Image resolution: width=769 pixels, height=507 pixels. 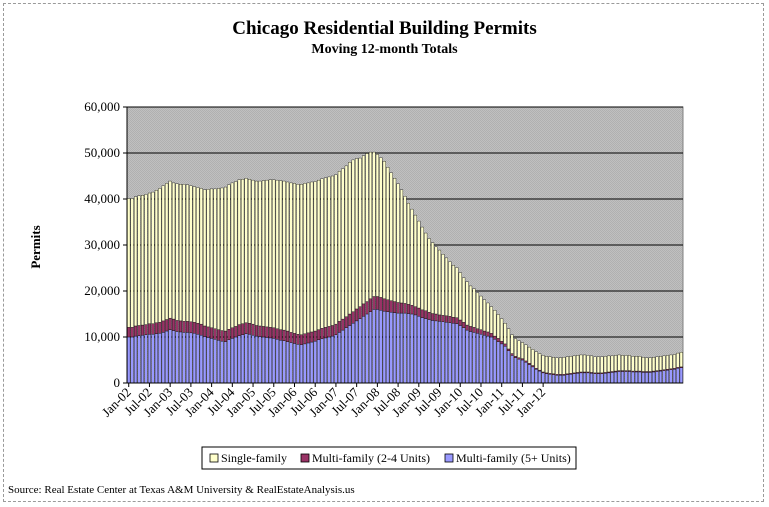 What do you see at coordinates (371, 458) in the screenshot?
I see `legend-label: Multi-family (2-4 Units)` at bounding box center [371, 458].